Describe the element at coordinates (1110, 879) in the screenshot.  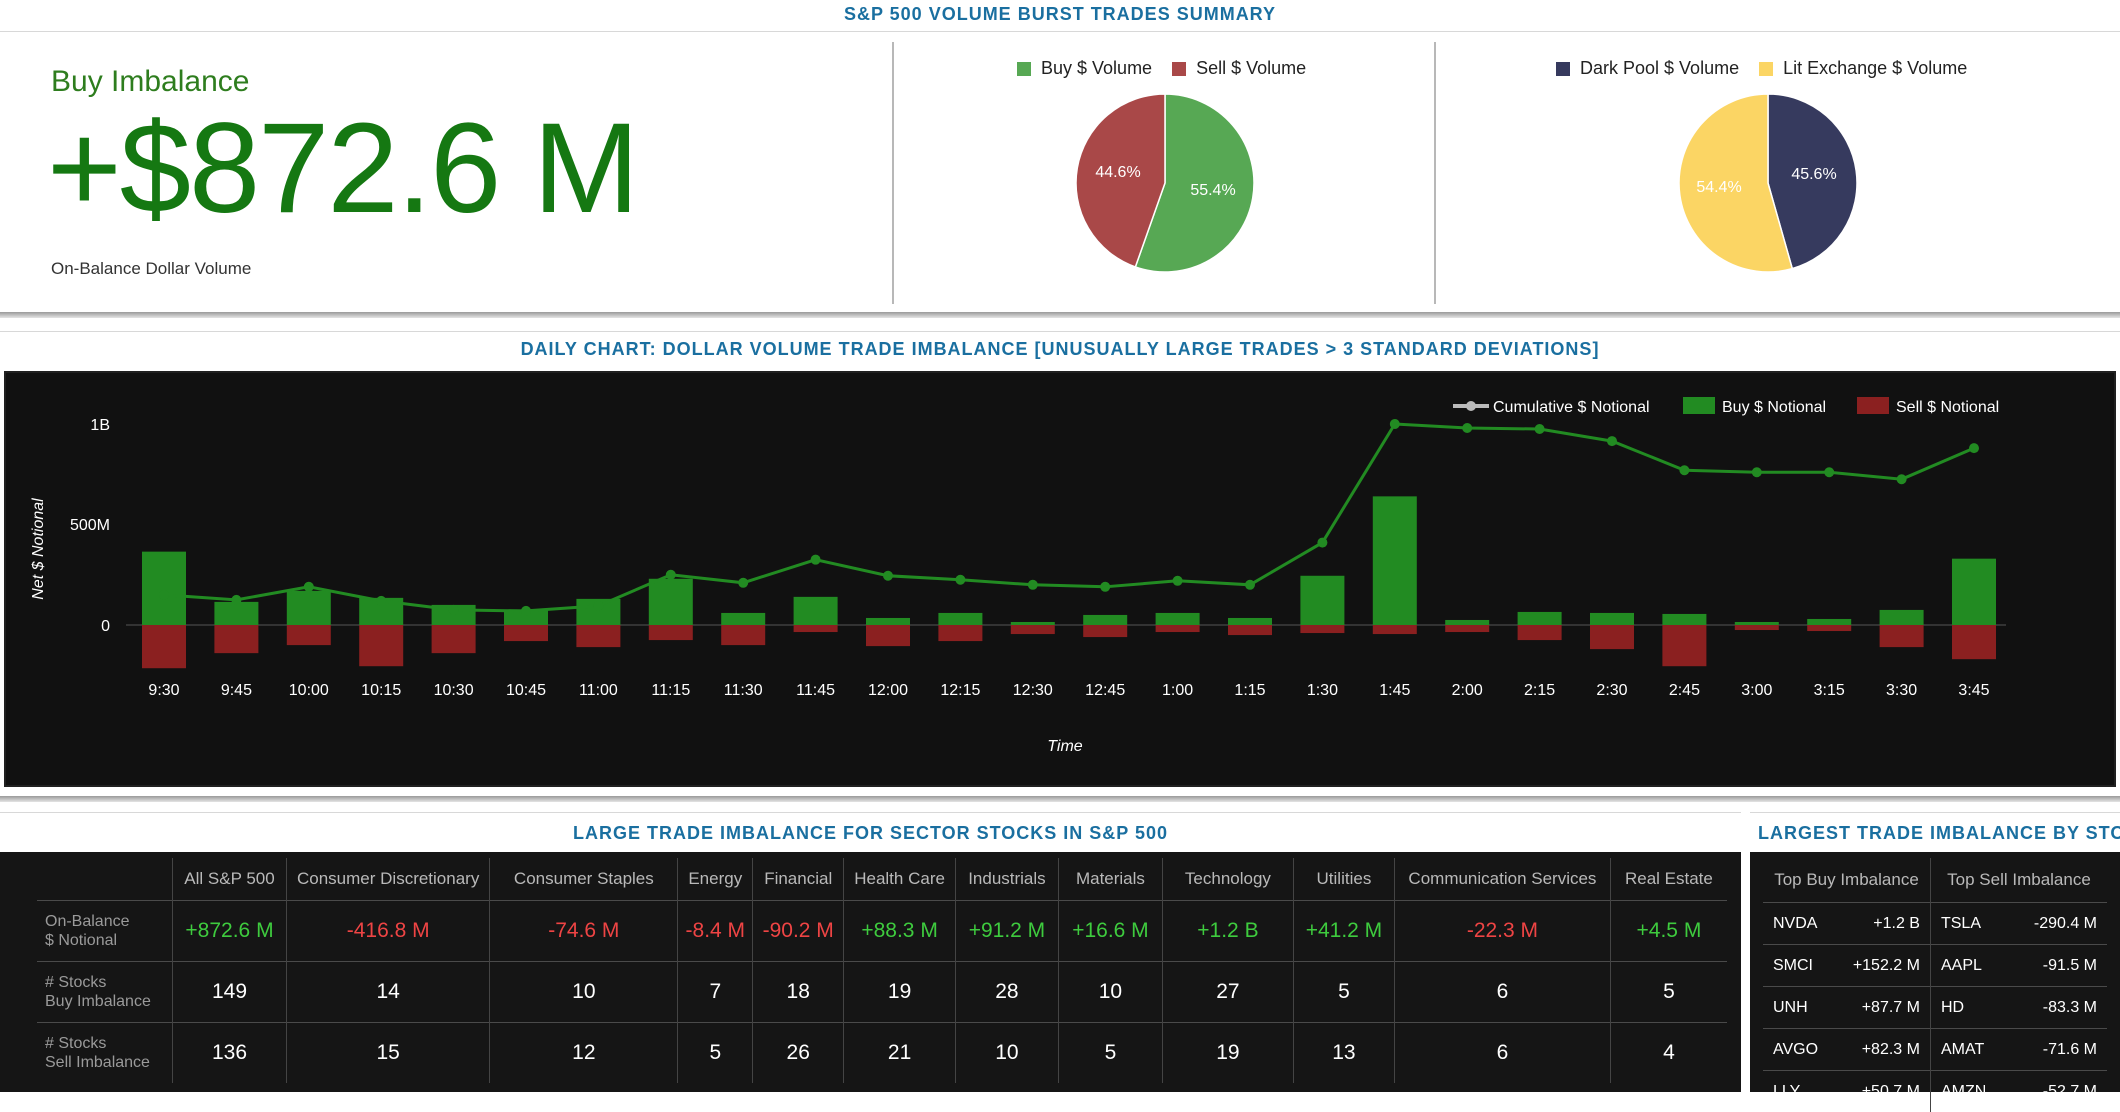
I see `col-header: Materials` at that location.